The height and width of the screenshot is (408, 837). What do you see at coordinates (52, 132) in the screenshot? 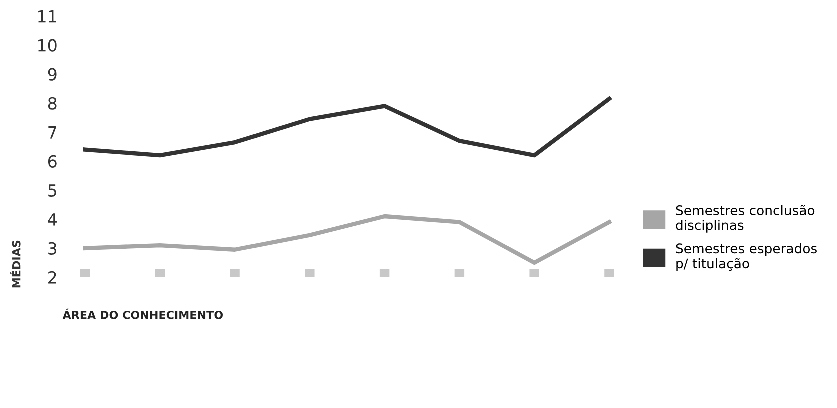
I see `y-tick-label: 7` at bounding box center [52, 132].